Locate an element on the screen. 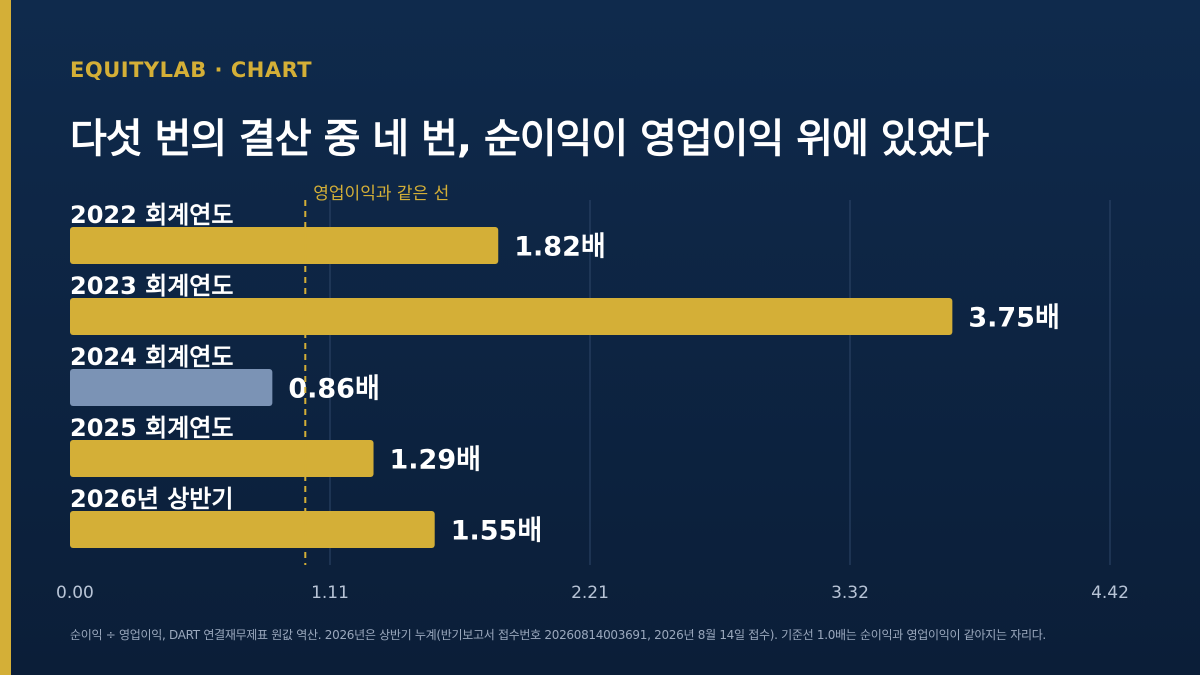 The image size is (1200, 675). value-label: 3.75배 is located at coordinates (1013, 318).